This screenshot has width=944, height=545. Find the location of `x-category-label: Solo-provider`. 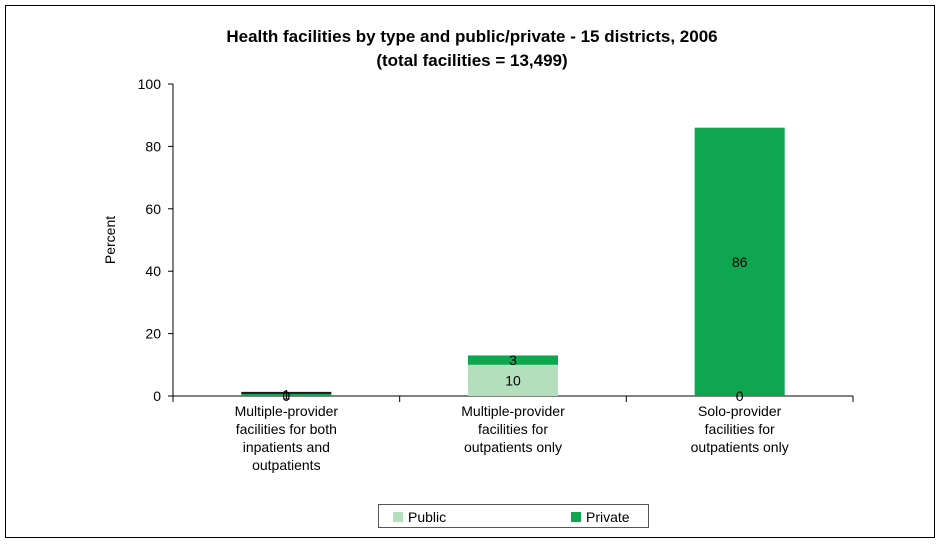

x-category-label: Solo-provider is located at coordinates (740, 411).